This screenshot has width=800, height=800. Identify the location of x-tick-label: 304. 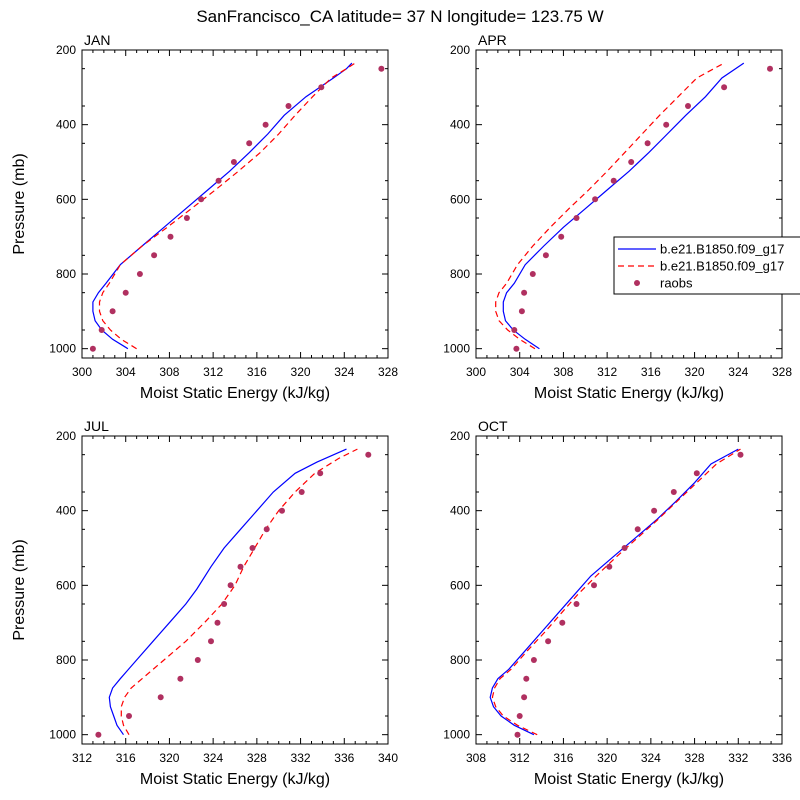
(126, 372).